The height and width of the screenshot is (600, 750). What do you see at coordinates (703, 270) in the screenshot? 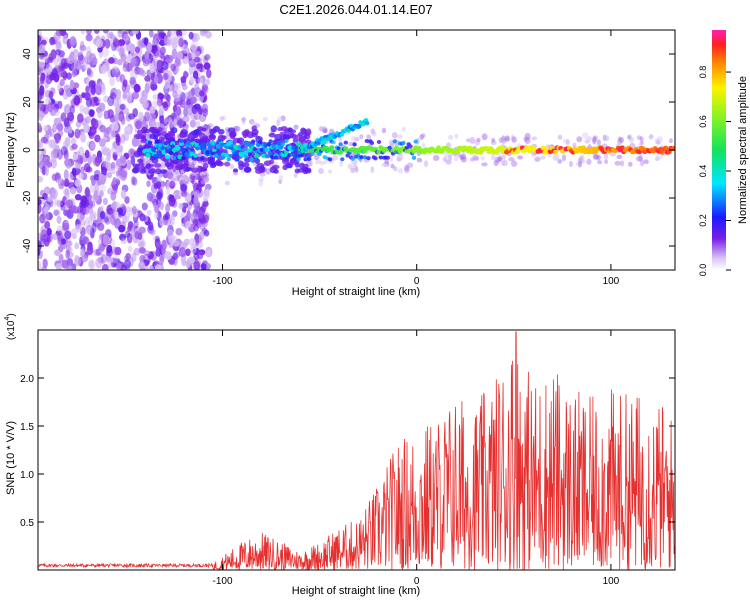
I see `colorbar-tick-label: 0.0` at bounding box center [703, 270].